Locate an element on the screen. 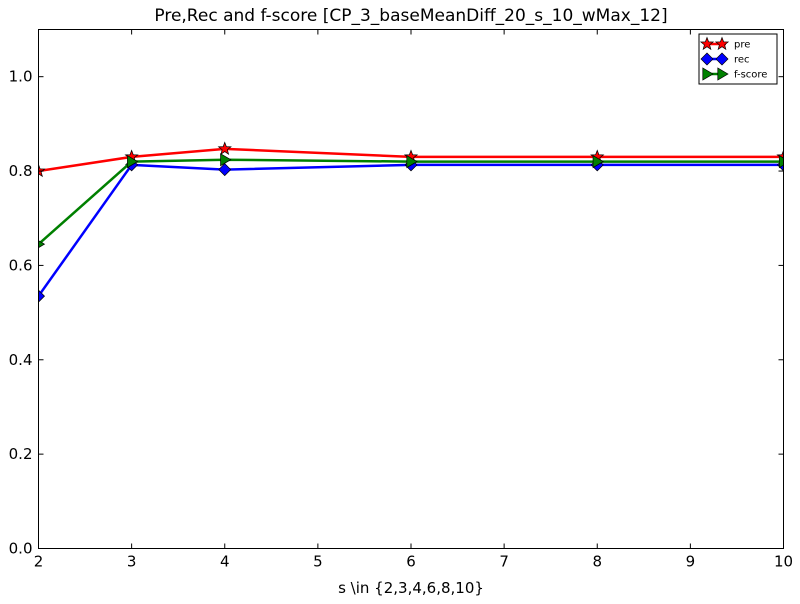 Image resolution: width=800 pixels, height=604 pixels. series-f-score is located at coordinates (411, 201).